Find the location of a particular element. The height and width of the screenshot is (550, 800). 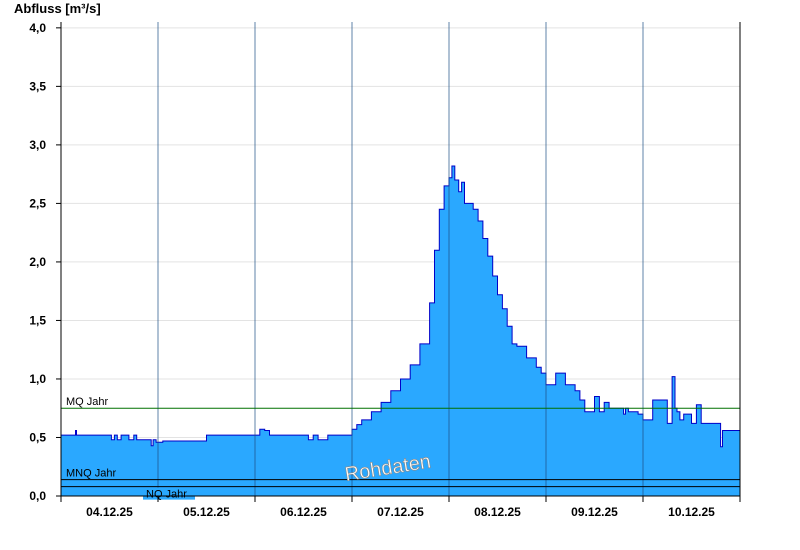

reference-label-bg is located at coordinates (169, 493).